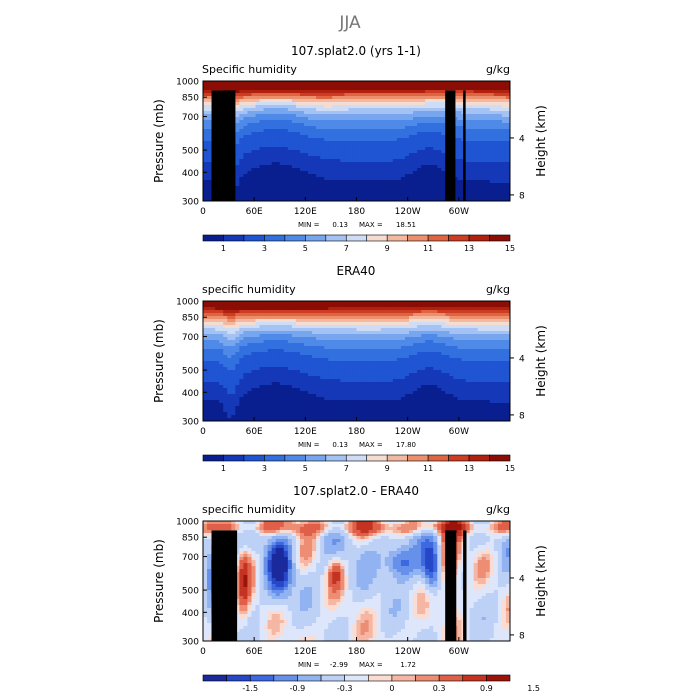 The image size is (700, 700). What do you see at coordinates (358, 463) in the screenshot?
I see `colorbar: 1 3 5 7 9 11 13 15` at bounding box center [358, 463].